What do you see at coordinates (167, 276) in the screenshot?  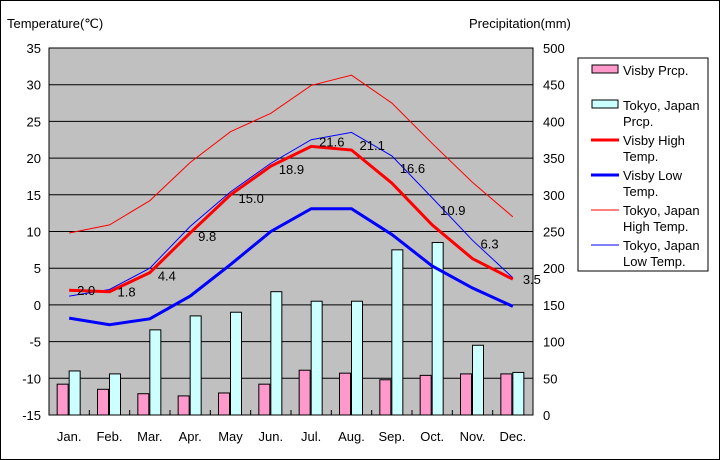 I see `data-label: 4.4` at bounding box center [167, 276].